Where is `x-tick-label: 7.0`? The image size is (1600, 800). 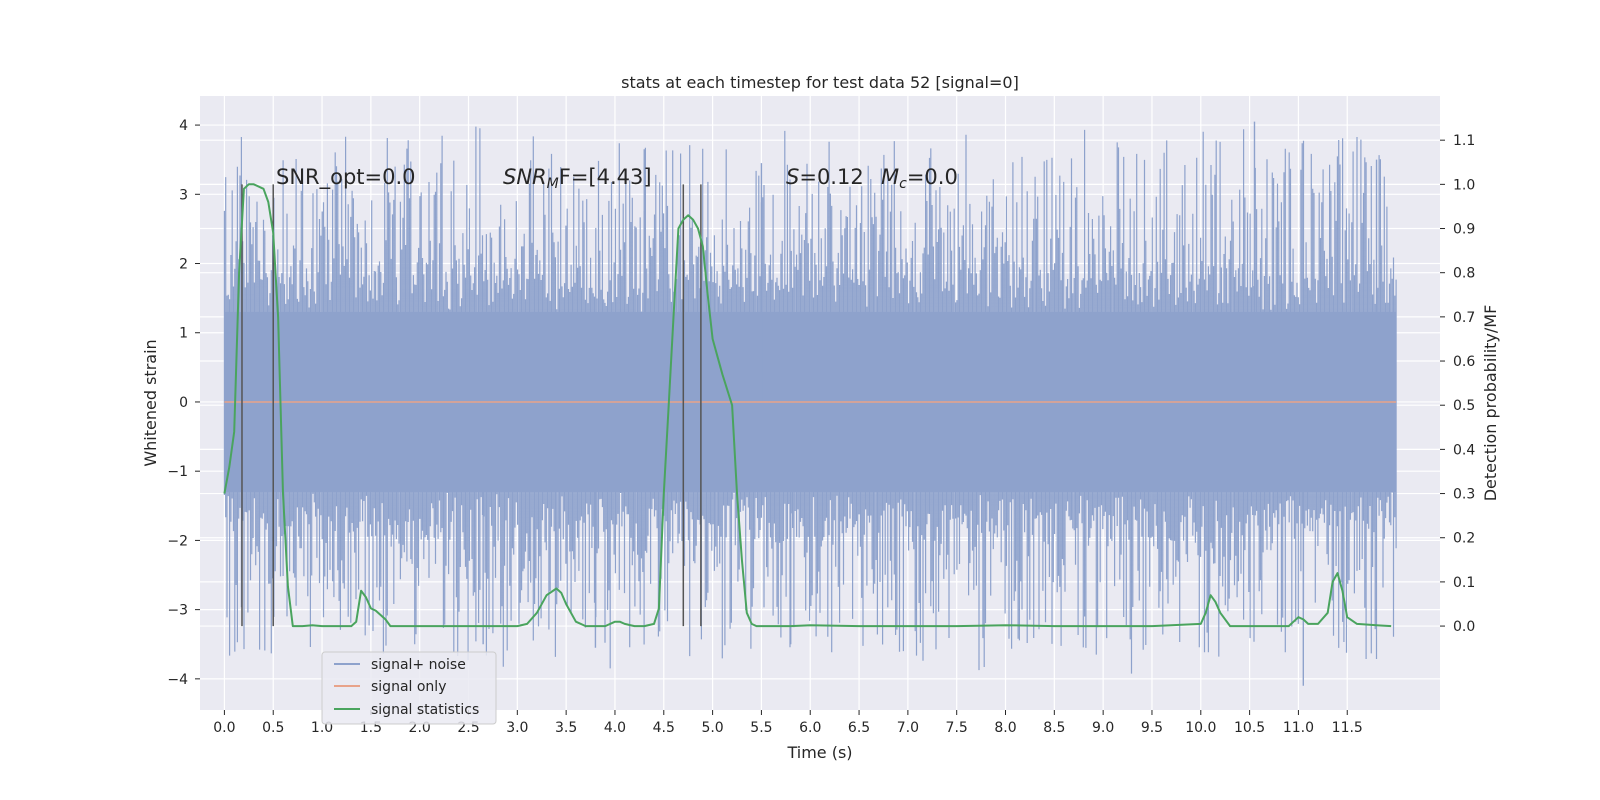
x-tick-label: 7.0 is located at coordinates (908, 728).